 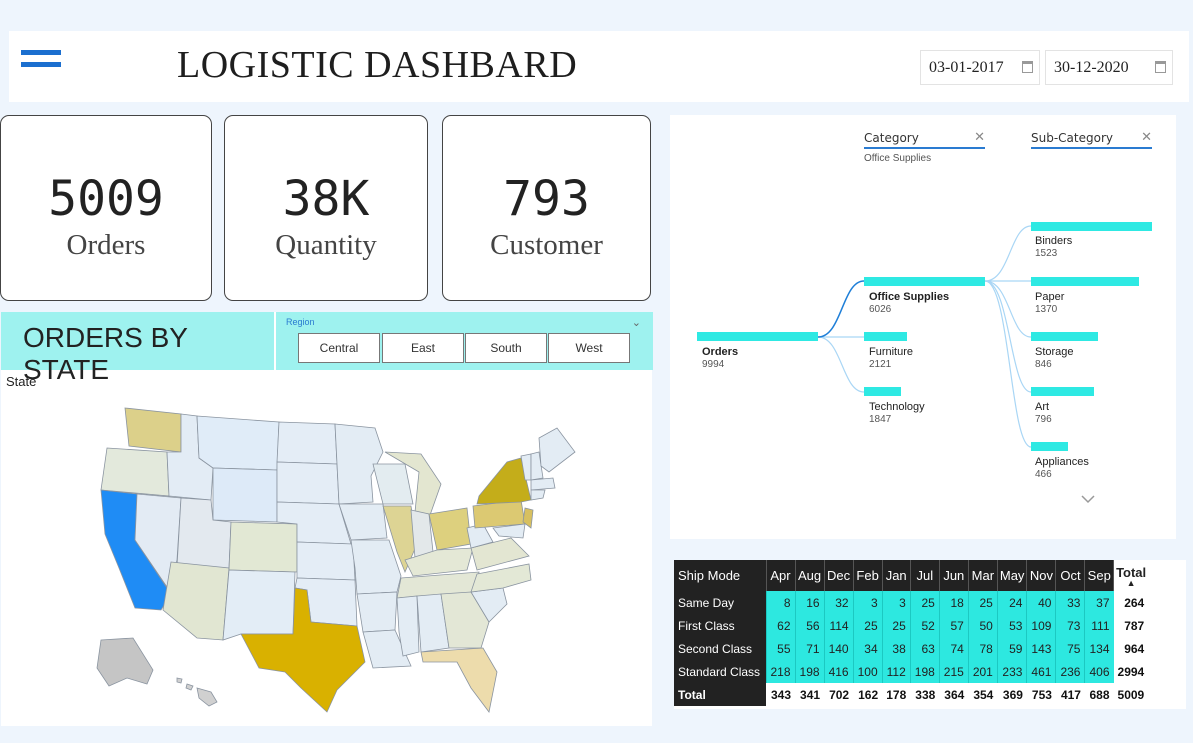 I want to click on row-header: Same Day, so click(x=720, y=602).